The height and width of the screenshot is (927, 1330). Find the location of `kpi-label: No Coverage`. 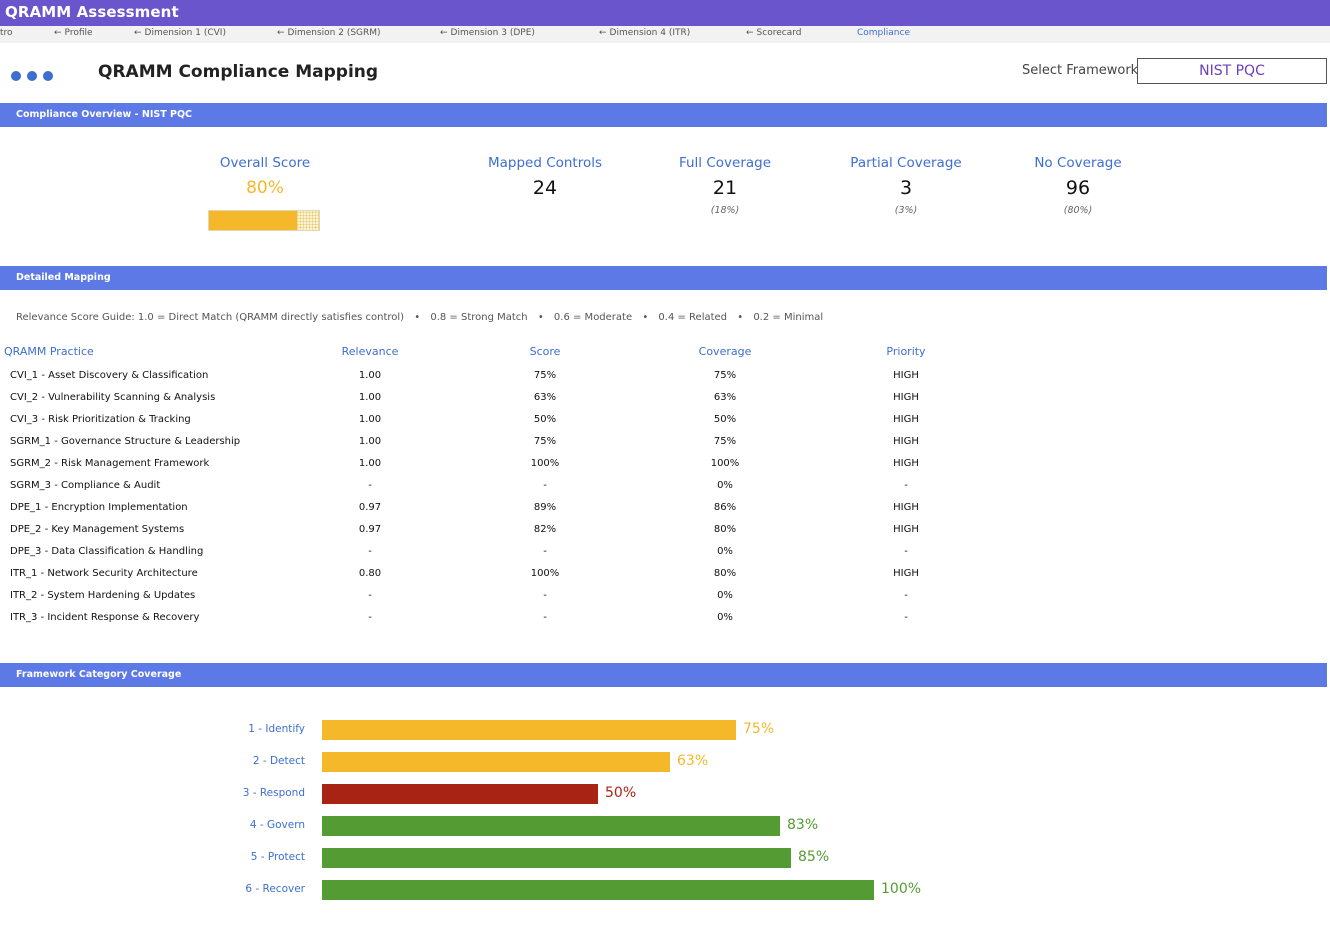

kpi-label: No Coverage is located at coordinates (1078, 163).